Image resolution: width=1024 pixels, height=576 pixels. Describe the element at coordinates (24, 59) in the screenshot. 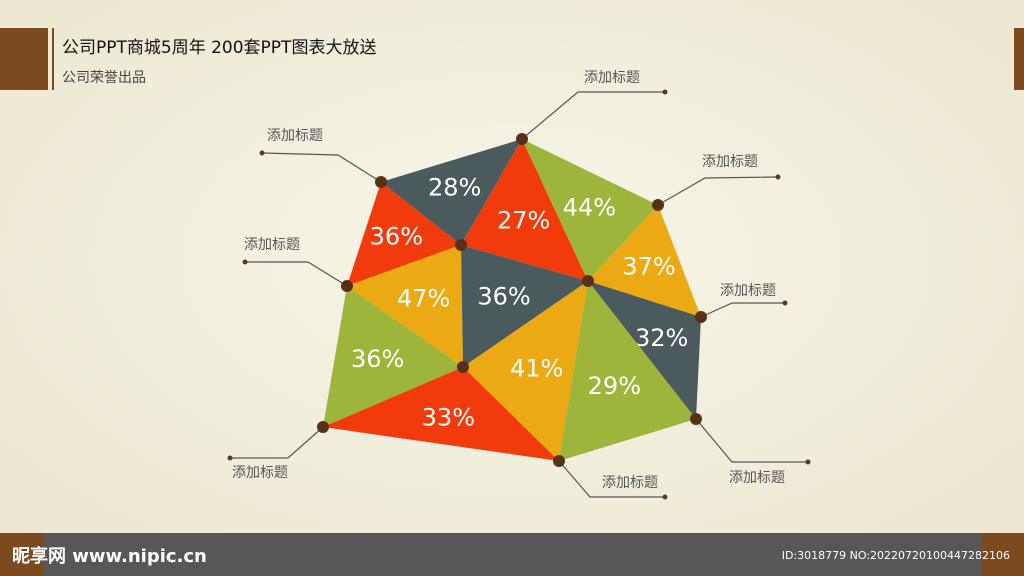

I see `header-block` at that location.